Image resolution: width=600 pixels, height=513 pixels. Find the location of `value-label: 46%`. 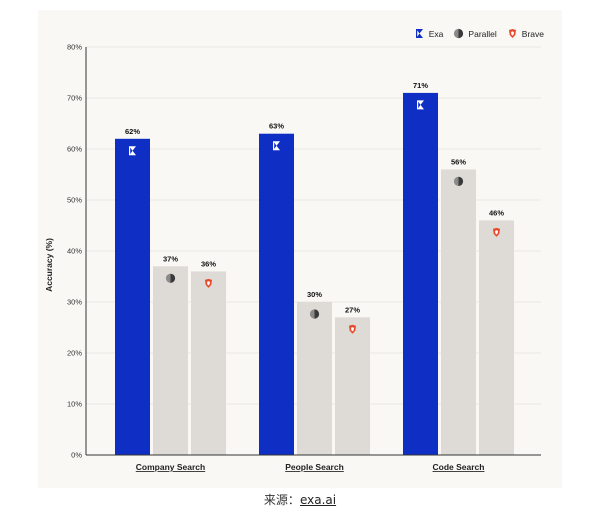

value-label: 46% is located at coordinates (496, 212).